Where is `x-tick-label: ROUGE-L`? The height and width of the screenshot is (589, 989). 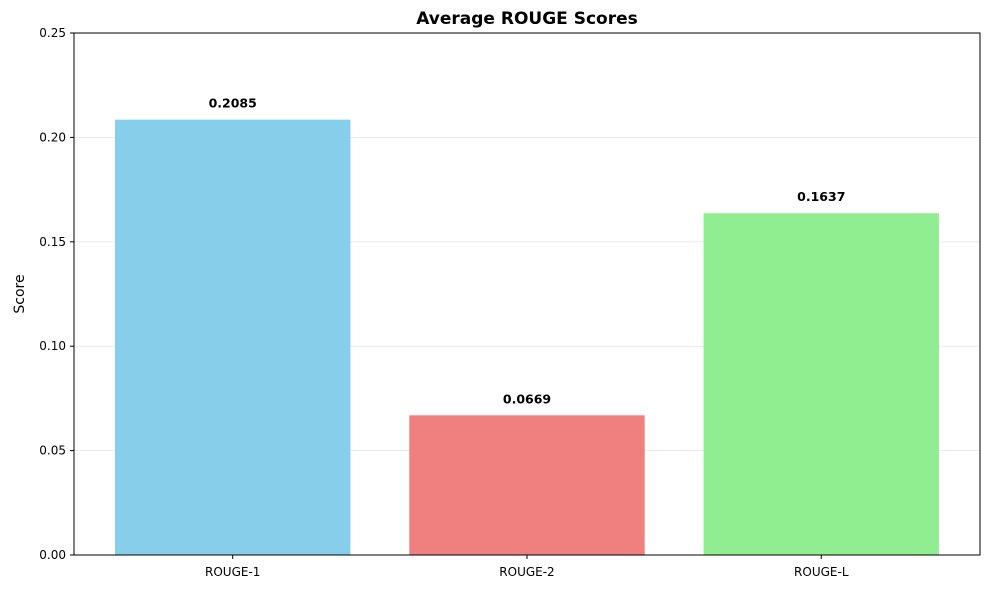 x-tick-label: ROUGE-L is located at coordinates (821, 572).